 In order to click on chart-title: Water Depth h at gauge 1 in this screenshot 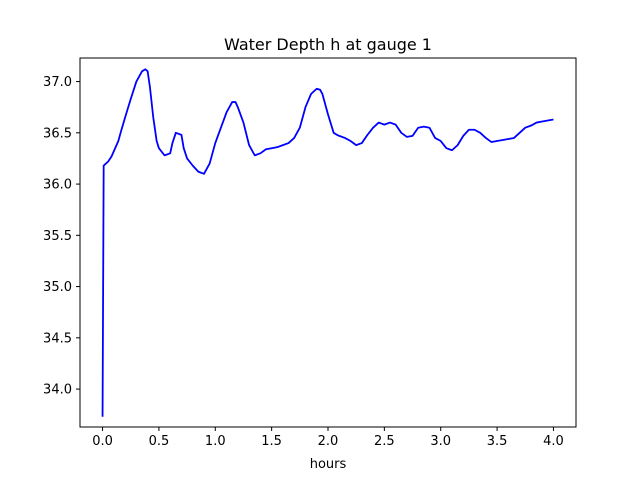, I will do `click(328, 44)`.